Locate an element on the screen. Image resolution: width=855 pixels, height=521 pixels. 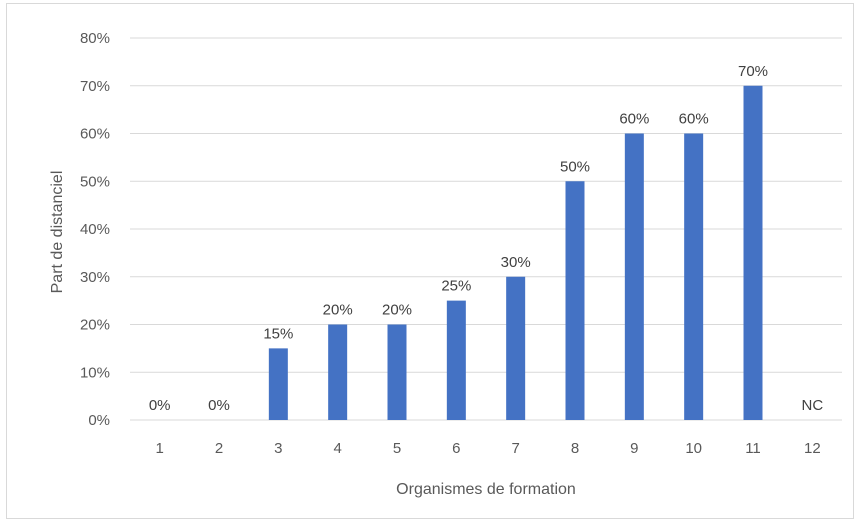
y-tick-label: 10% is located at coordinates (95, 372).